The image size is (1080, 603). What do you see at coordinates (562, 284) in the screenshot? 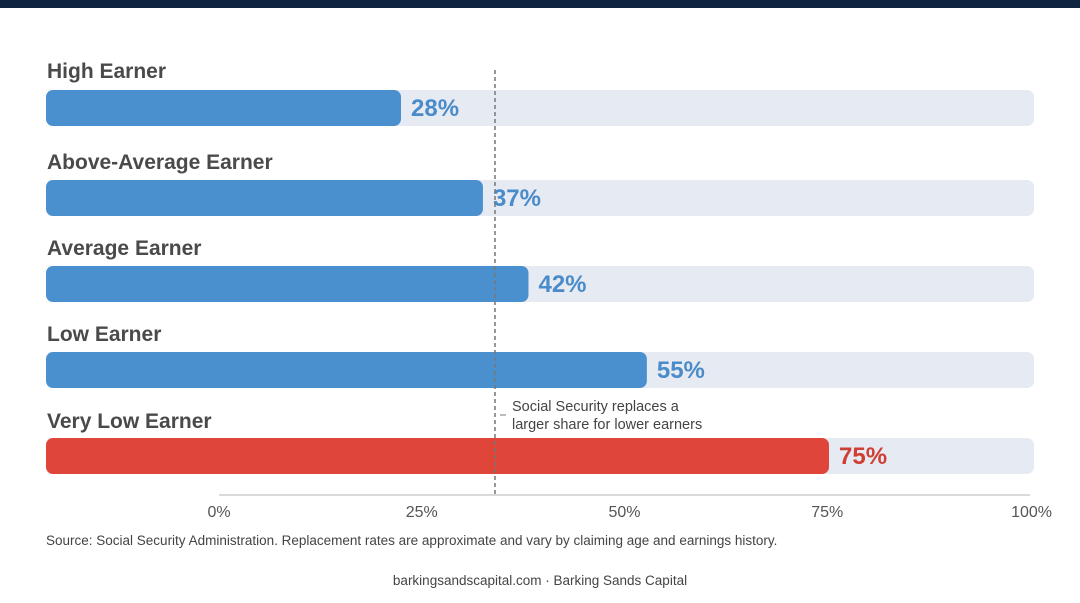
I see `value-label: 42%` at bounding box center [562, 284].